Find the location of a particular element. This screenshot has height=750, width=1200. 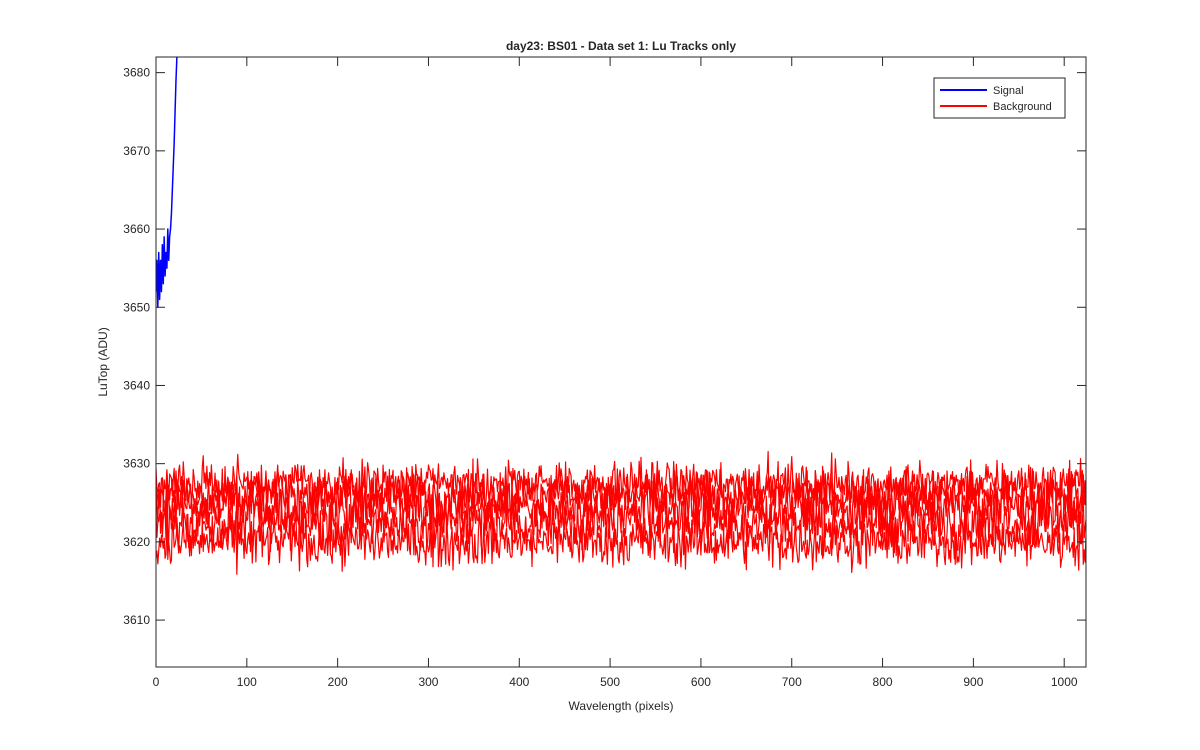

y-tick-label: 3660 is located at coordinates (136, 229).